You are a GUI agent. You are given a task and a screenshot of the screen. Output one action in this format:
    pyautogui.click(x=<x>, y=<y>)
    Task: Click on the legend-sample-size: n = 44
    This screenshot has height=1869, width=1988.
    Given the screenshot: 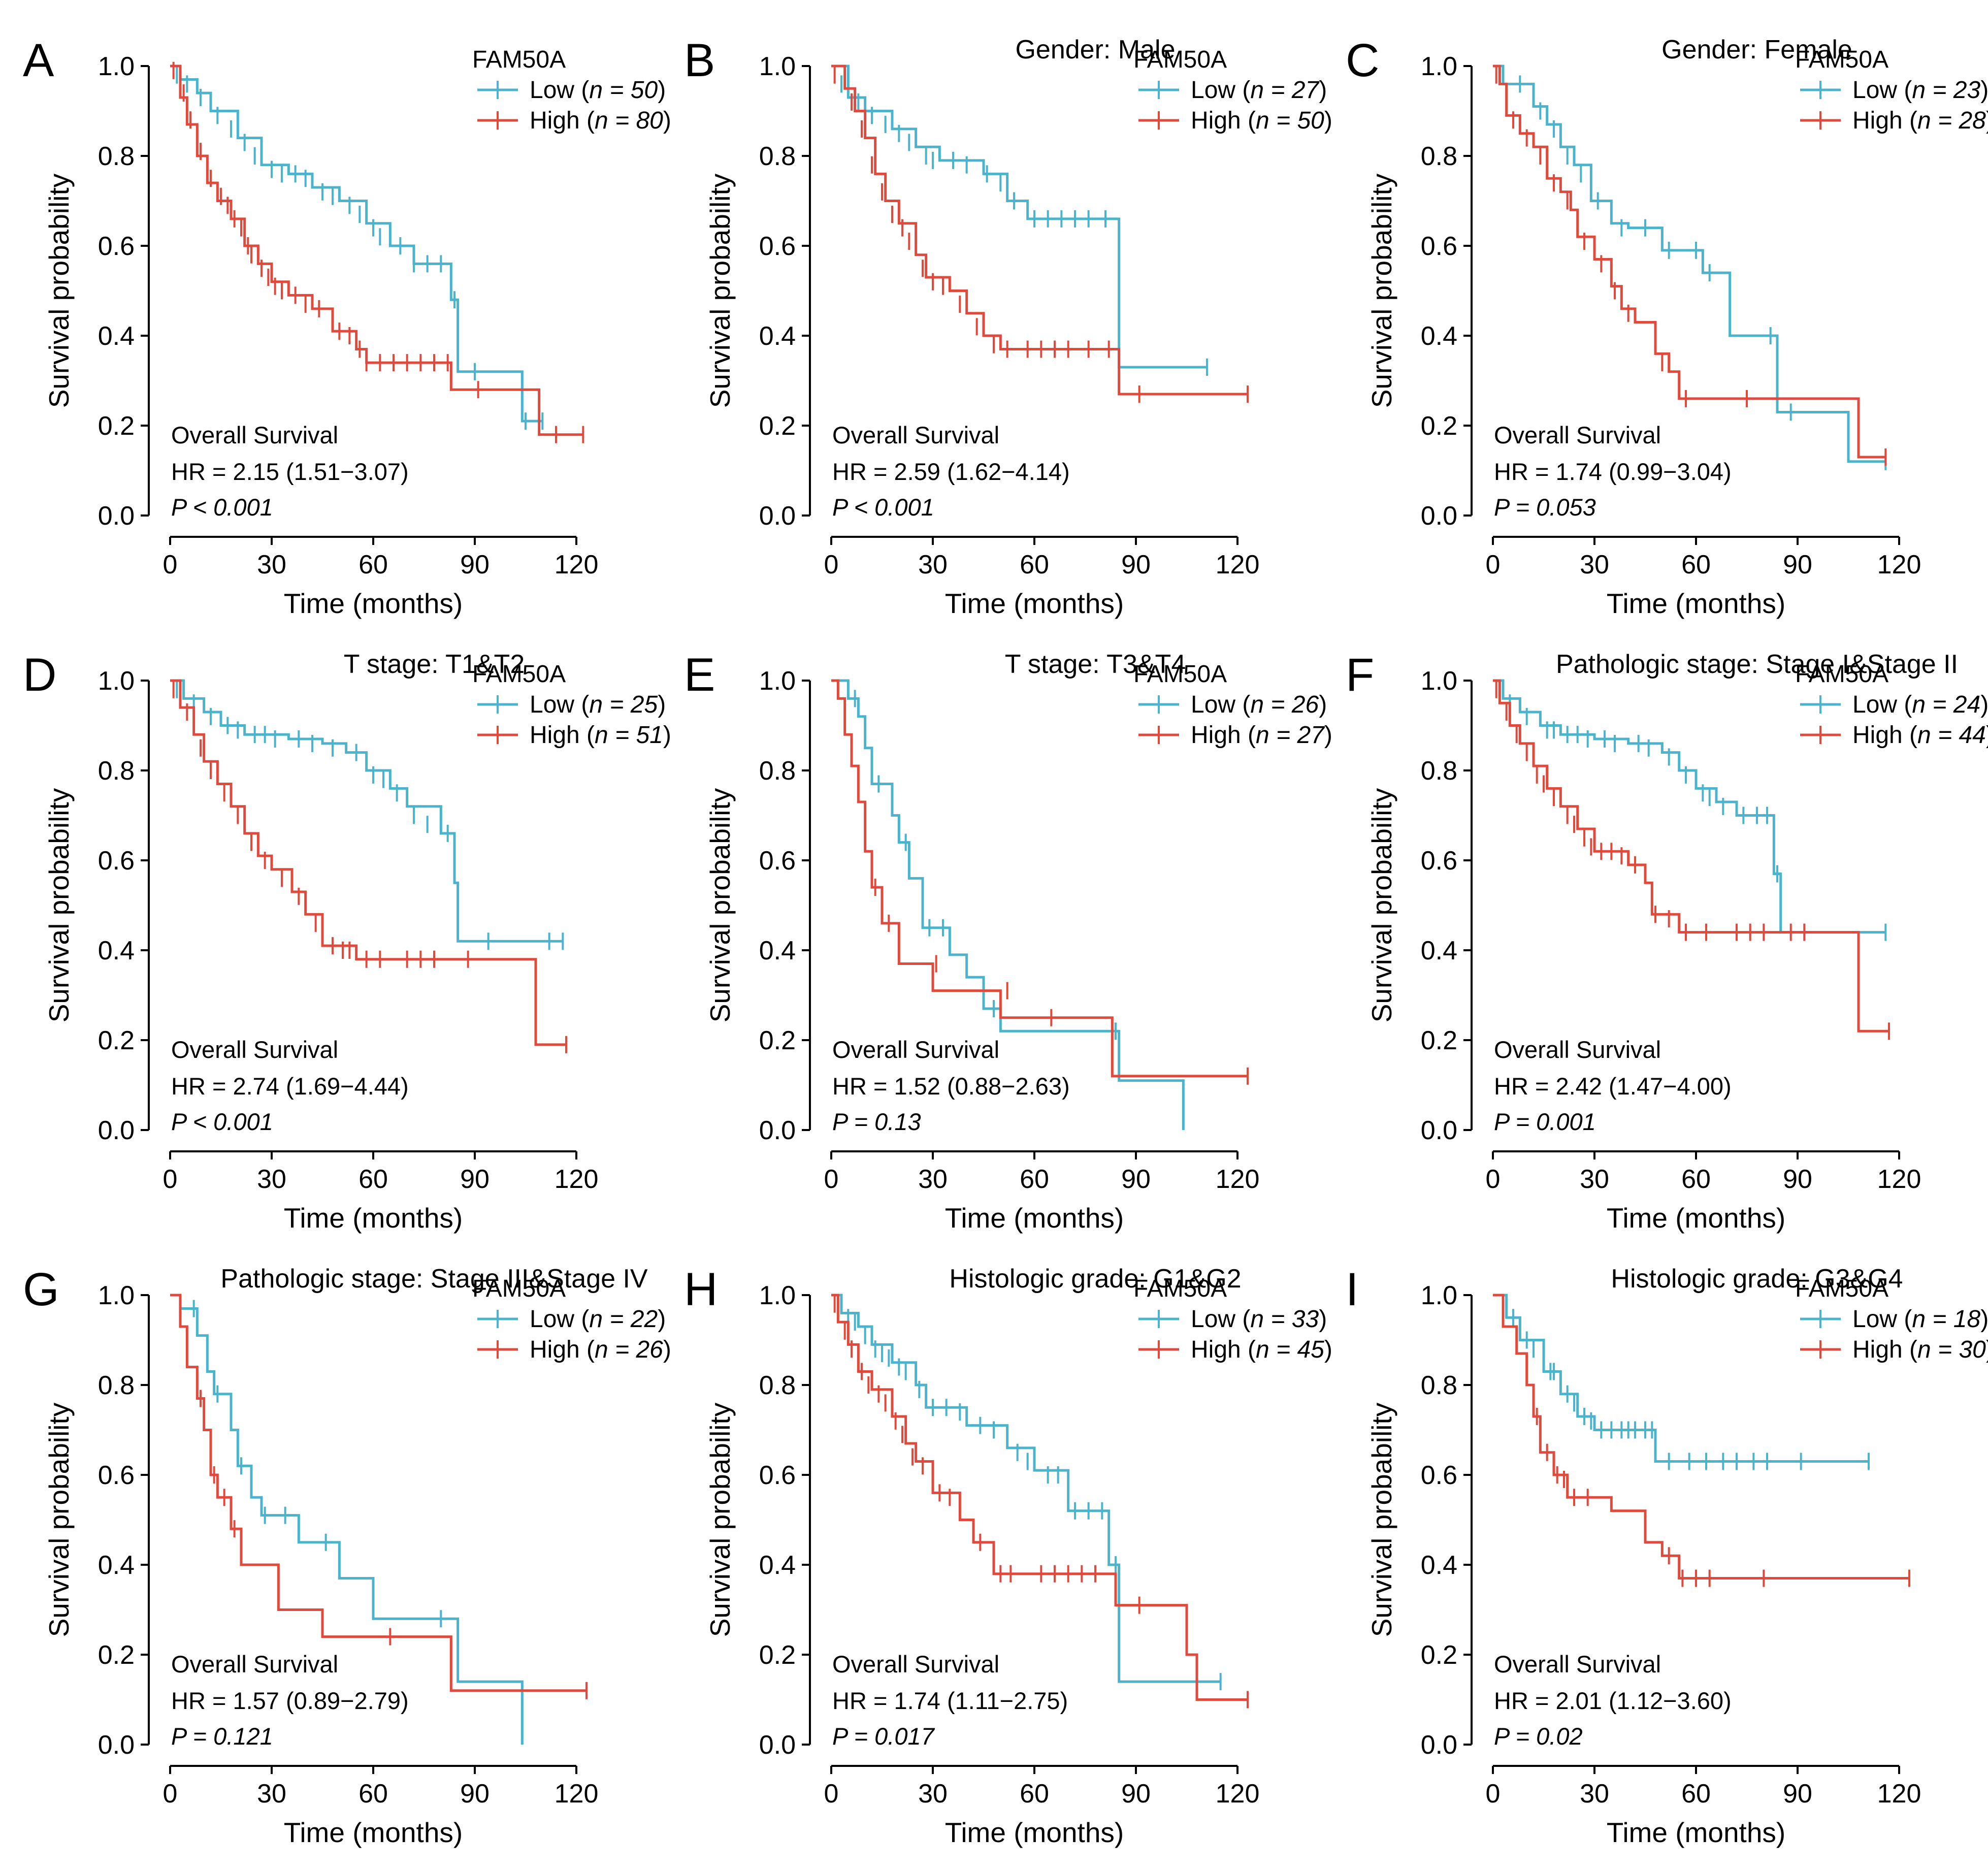 What is the action you would take?
    pyautogui.click(x=1952, y=735)
    